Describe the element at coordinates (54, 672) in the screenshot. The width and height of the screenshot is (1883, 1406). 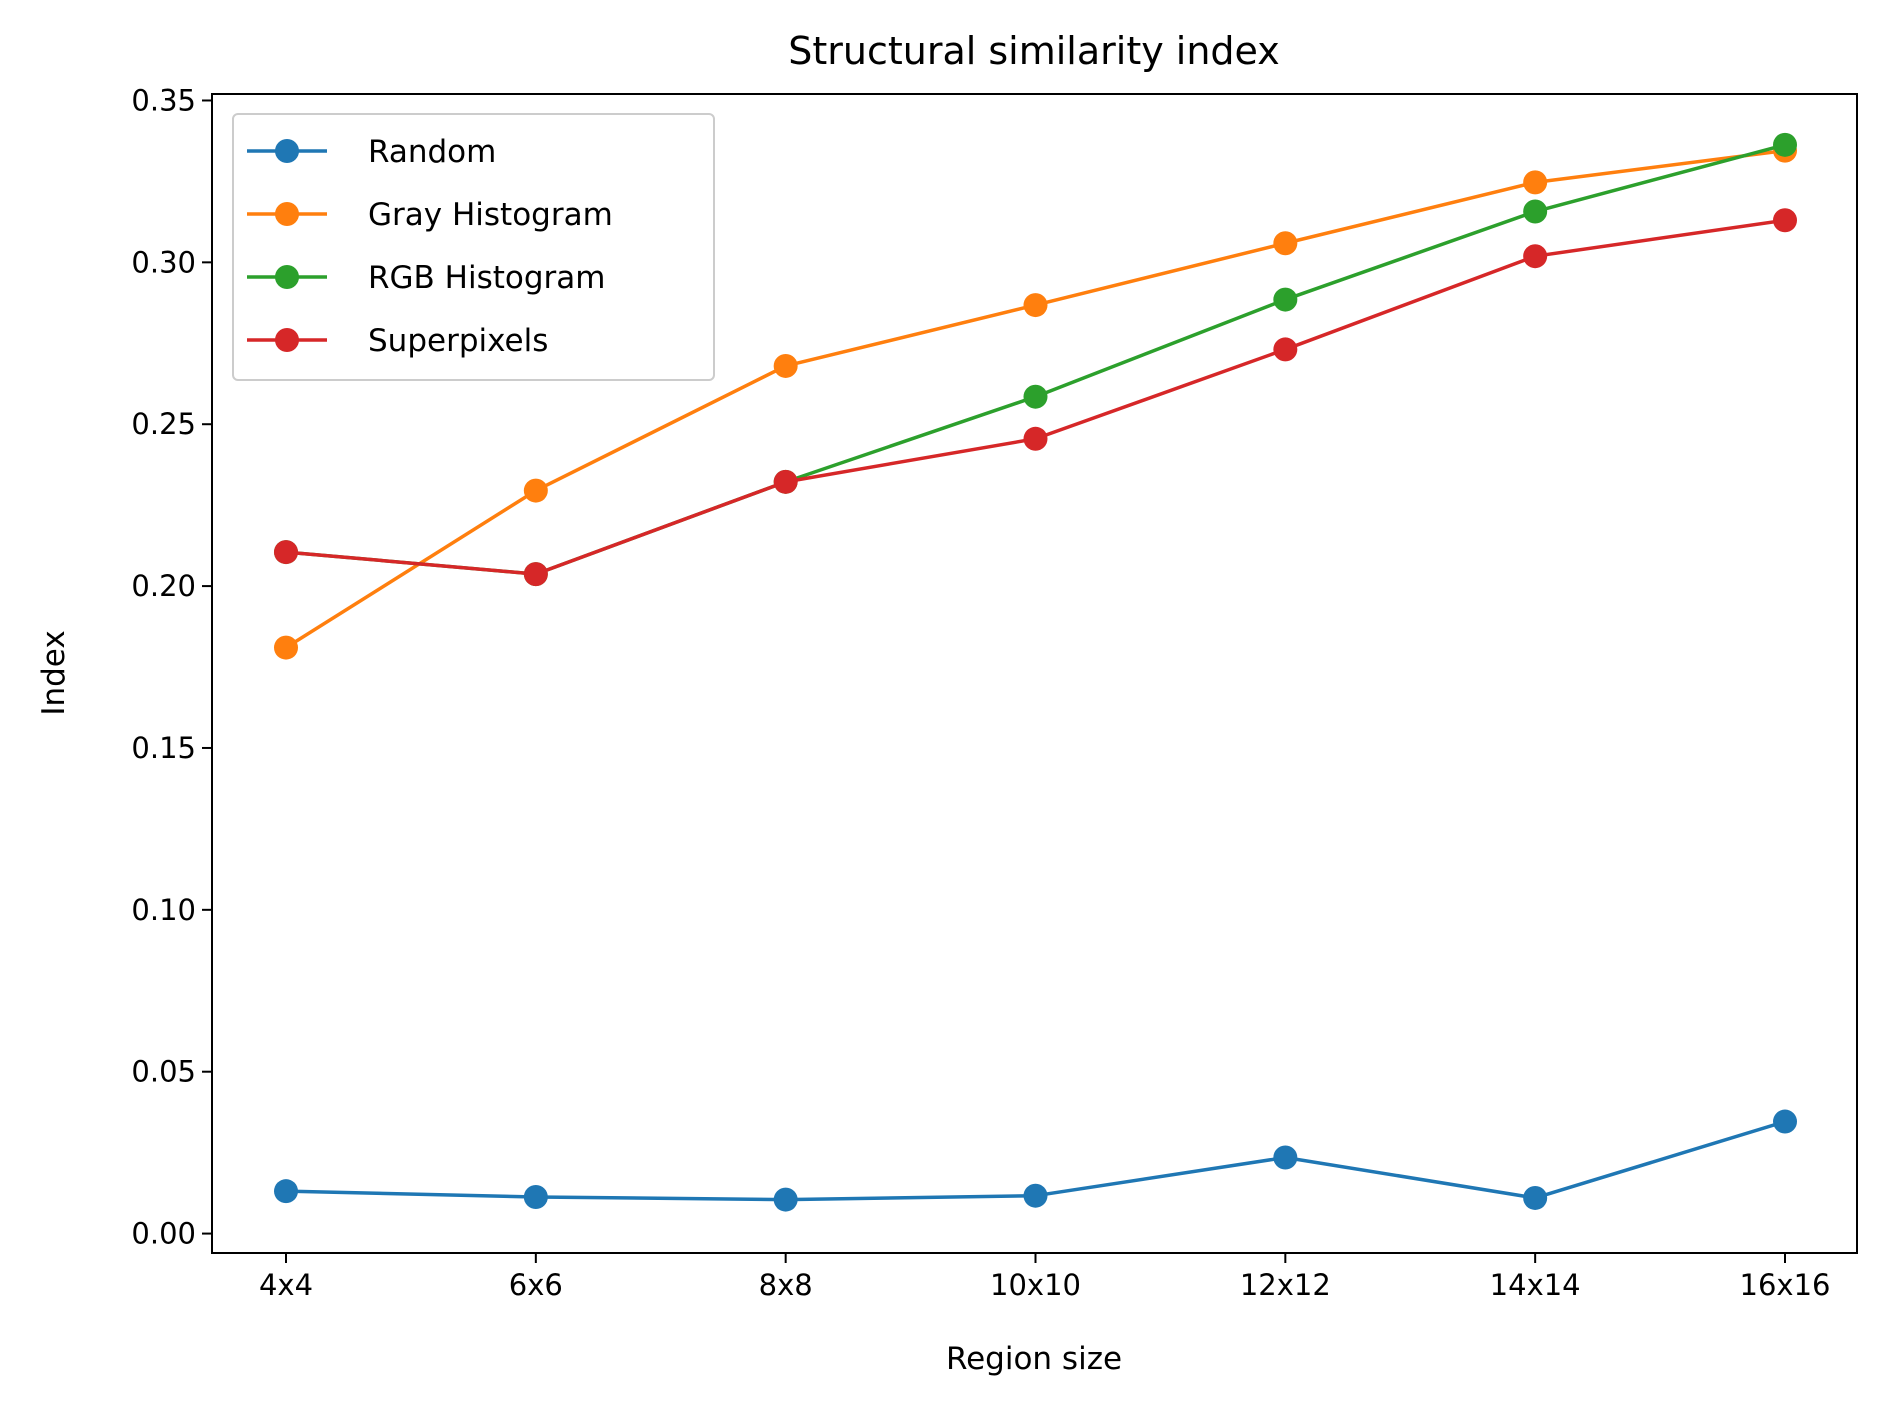
I see `y-axis-label: Index` at that location.